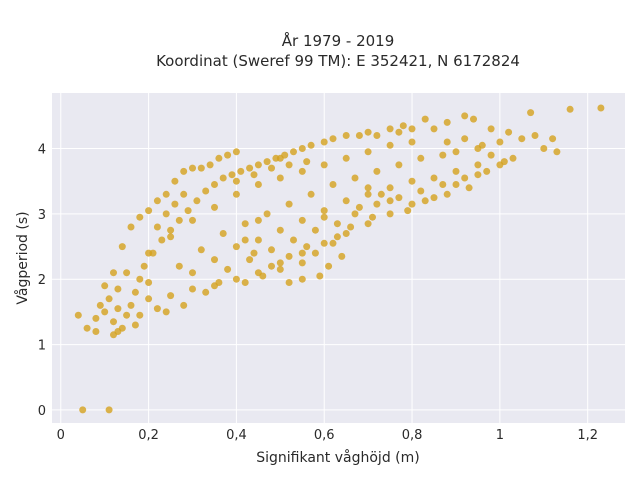 The height and width of the screenshot is (480, 640). I want to click on y-tick-label: 1, so click(42, 346).